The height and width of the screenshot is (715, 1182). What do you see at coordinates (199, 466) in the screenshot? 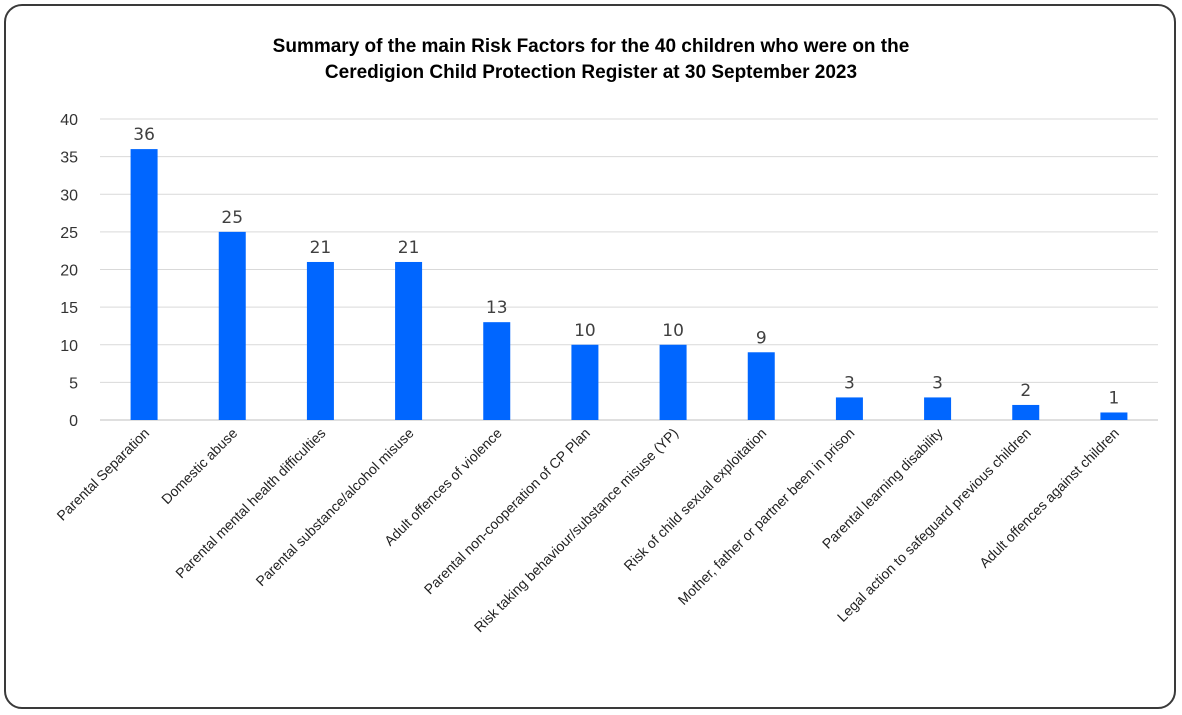
I see `x-tick-label: Domestic abuse` at bounding box center [199, 466].